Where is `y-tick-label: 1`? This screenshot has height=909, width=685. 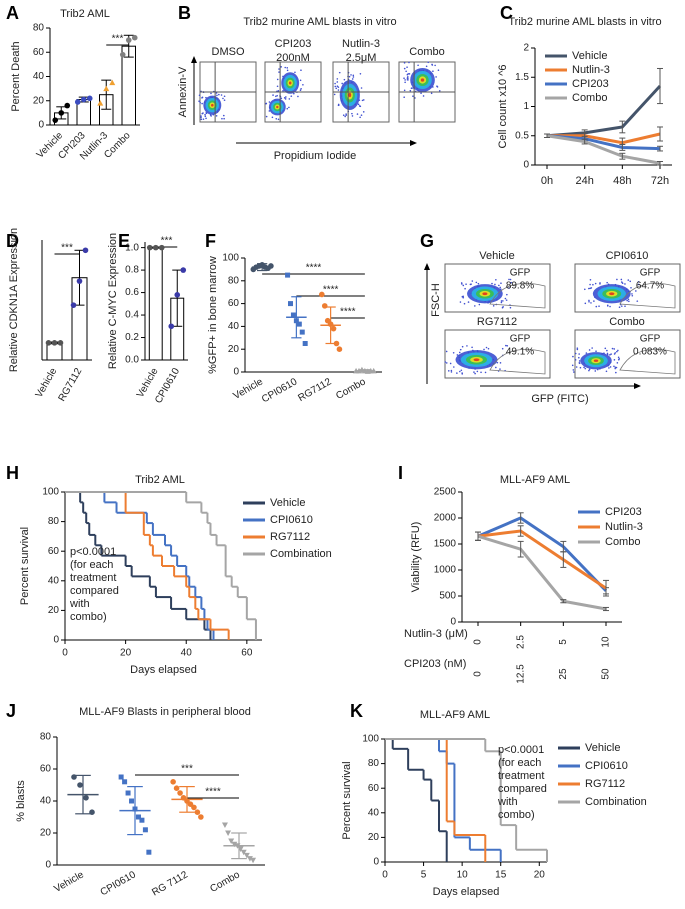
y-tick-label: 1 is located at coordinates (526, 106).